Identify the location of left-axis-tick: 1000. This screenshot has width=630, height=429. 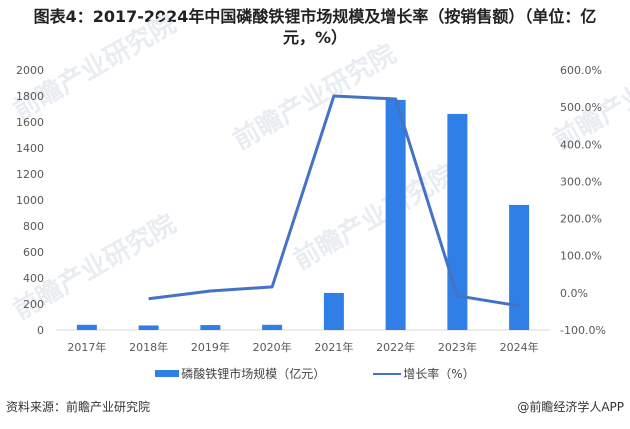
(30, 200).